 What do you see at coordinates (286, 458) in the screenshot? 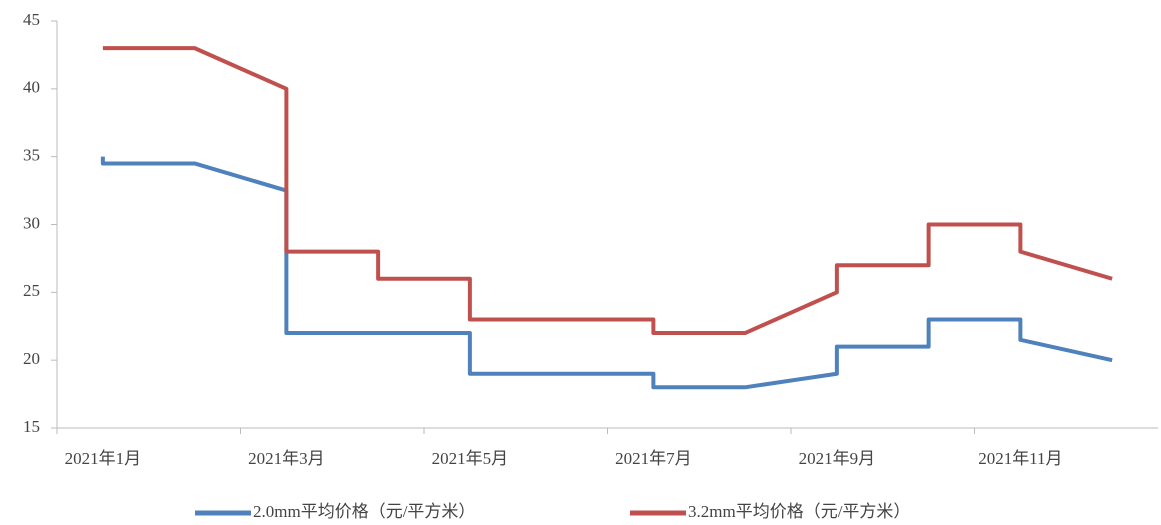
I see `x-tick-label: 2021年3月` at bounding box center [286, 458].